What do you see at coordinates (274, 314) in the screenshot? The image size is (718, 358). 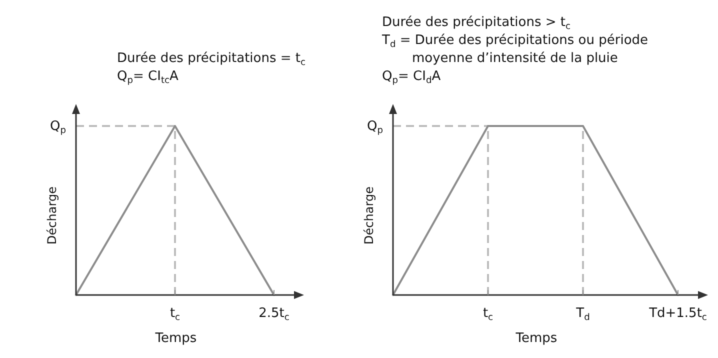 I see `x-tick-label: 2.5t$_{c}$` at bounding box center [274, 314].